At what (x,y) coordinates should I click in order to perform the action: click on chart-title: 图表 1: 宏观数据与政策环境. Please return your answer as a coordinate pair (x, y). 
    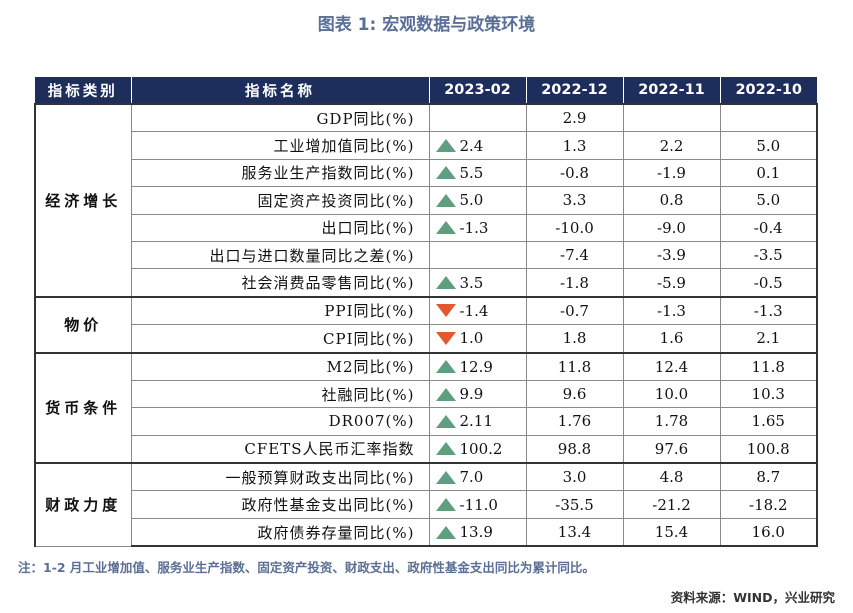
    Looking at the image, I should click on (426, 25).